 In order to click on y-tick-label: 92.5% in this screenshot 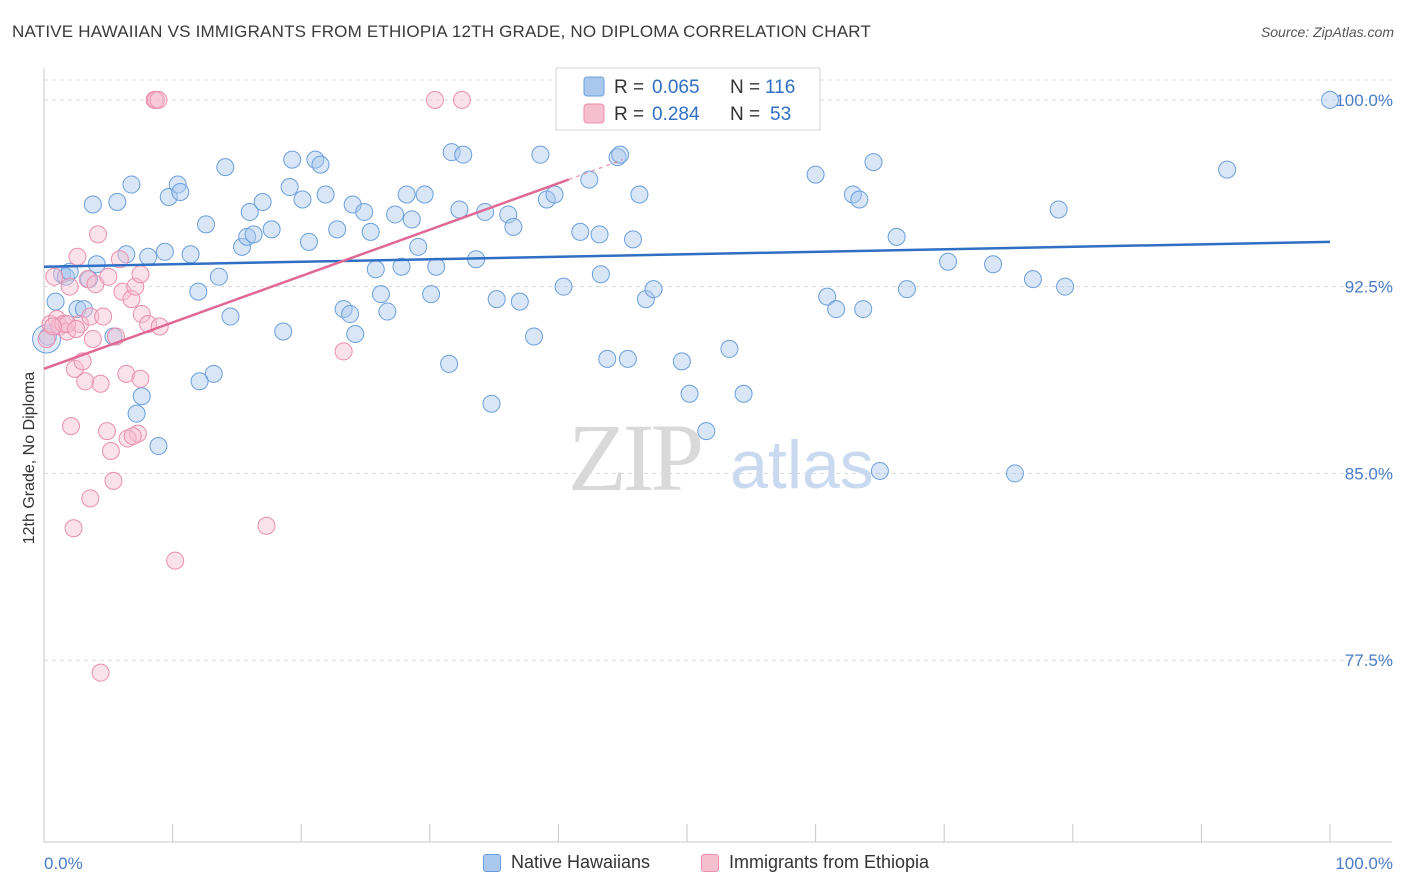, I will do `click(1369, 287)`.